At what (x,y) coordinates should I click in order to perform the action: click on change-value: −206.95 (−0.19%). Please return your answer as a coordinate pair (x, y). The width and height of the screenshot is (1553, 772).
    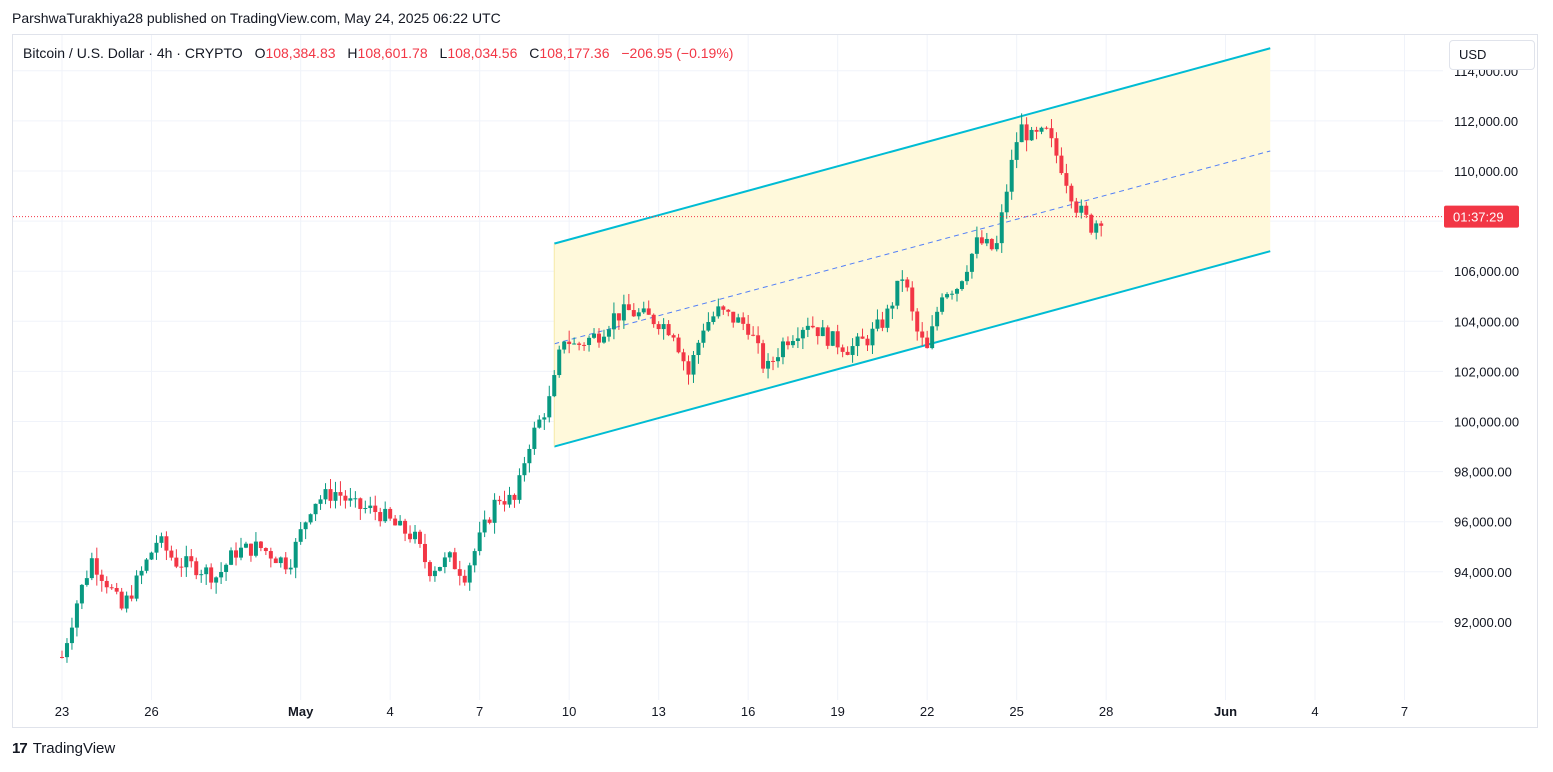
    Looking at the image, I should click on (677, 53).